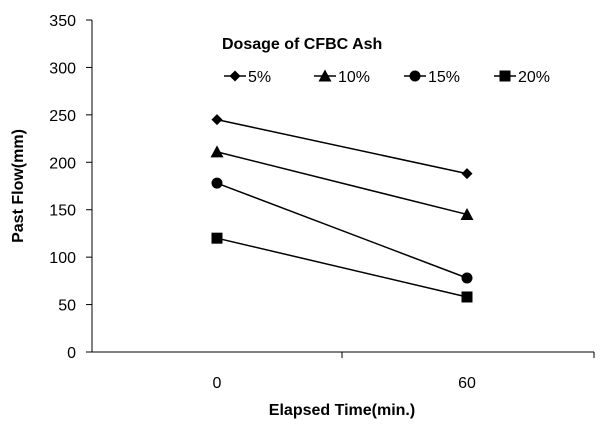  I want to click on y-tick-label: 250, so click(62, 116).